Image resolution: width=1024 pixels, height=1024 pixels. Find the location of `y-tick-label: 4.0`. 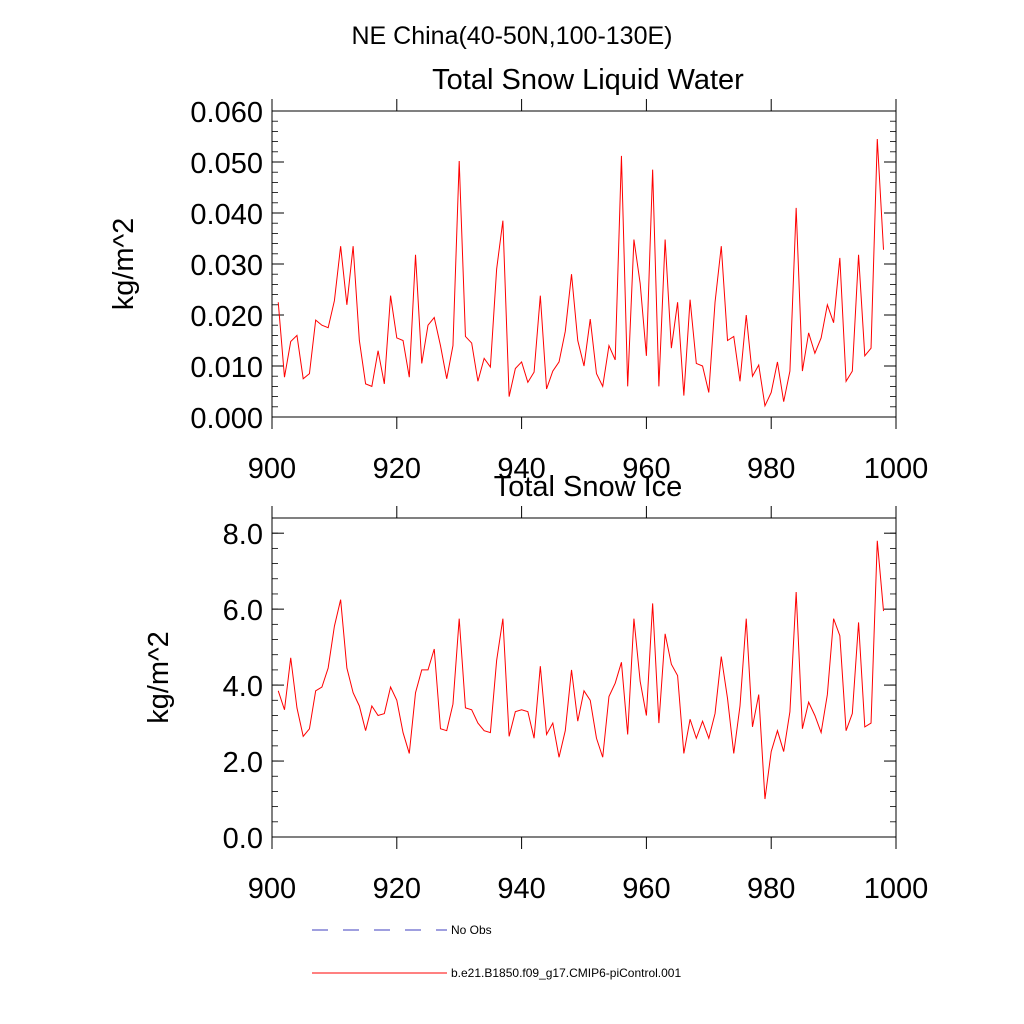

y-tick-label: 4.0 is located at coordinates (243, 687).